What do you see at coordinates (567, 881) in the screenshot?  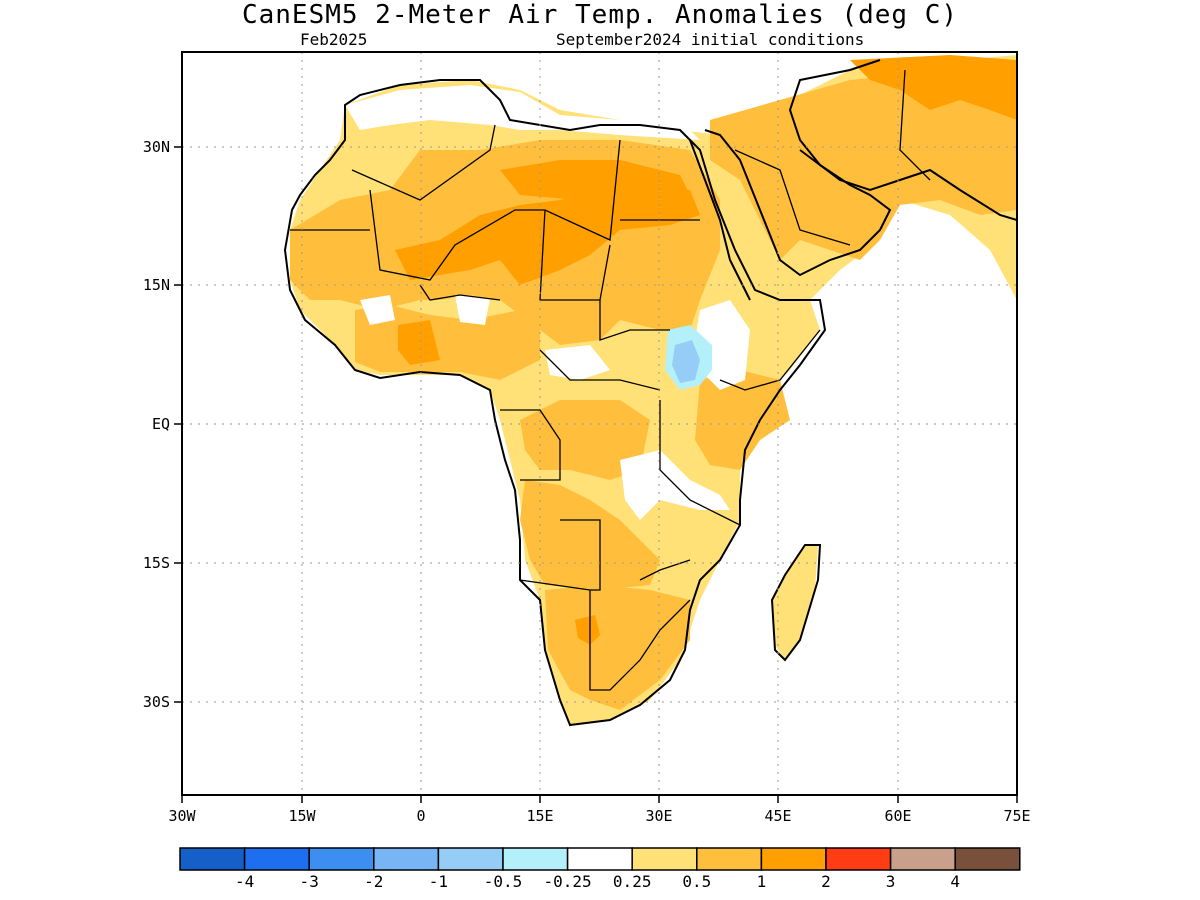 I see `colorbar-label: -0.25` at bounding box center [567, 881].